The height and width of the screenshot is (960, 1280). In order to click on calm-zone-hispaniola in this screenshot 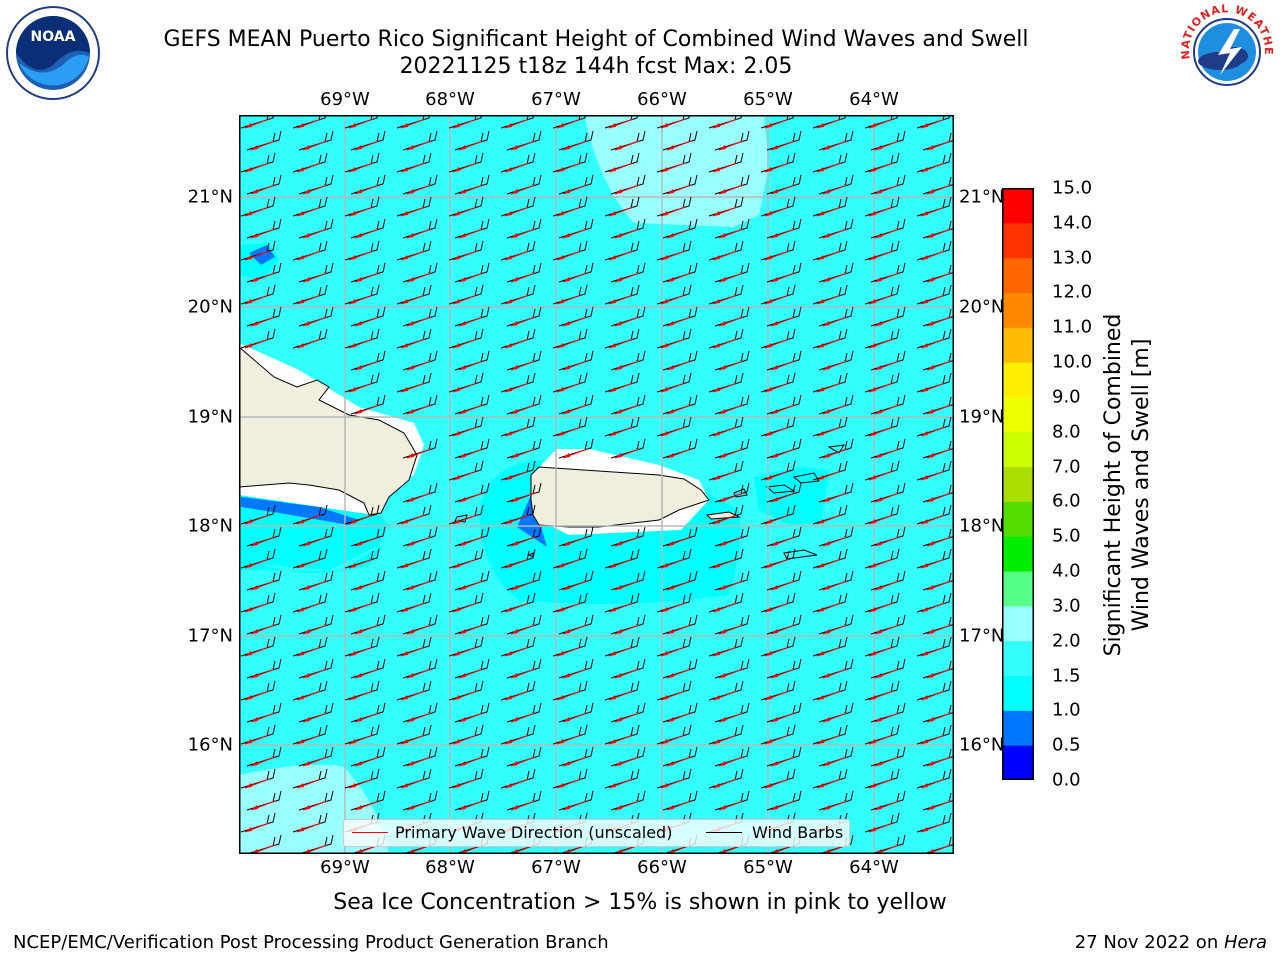, I will do `click(314, 532)`.